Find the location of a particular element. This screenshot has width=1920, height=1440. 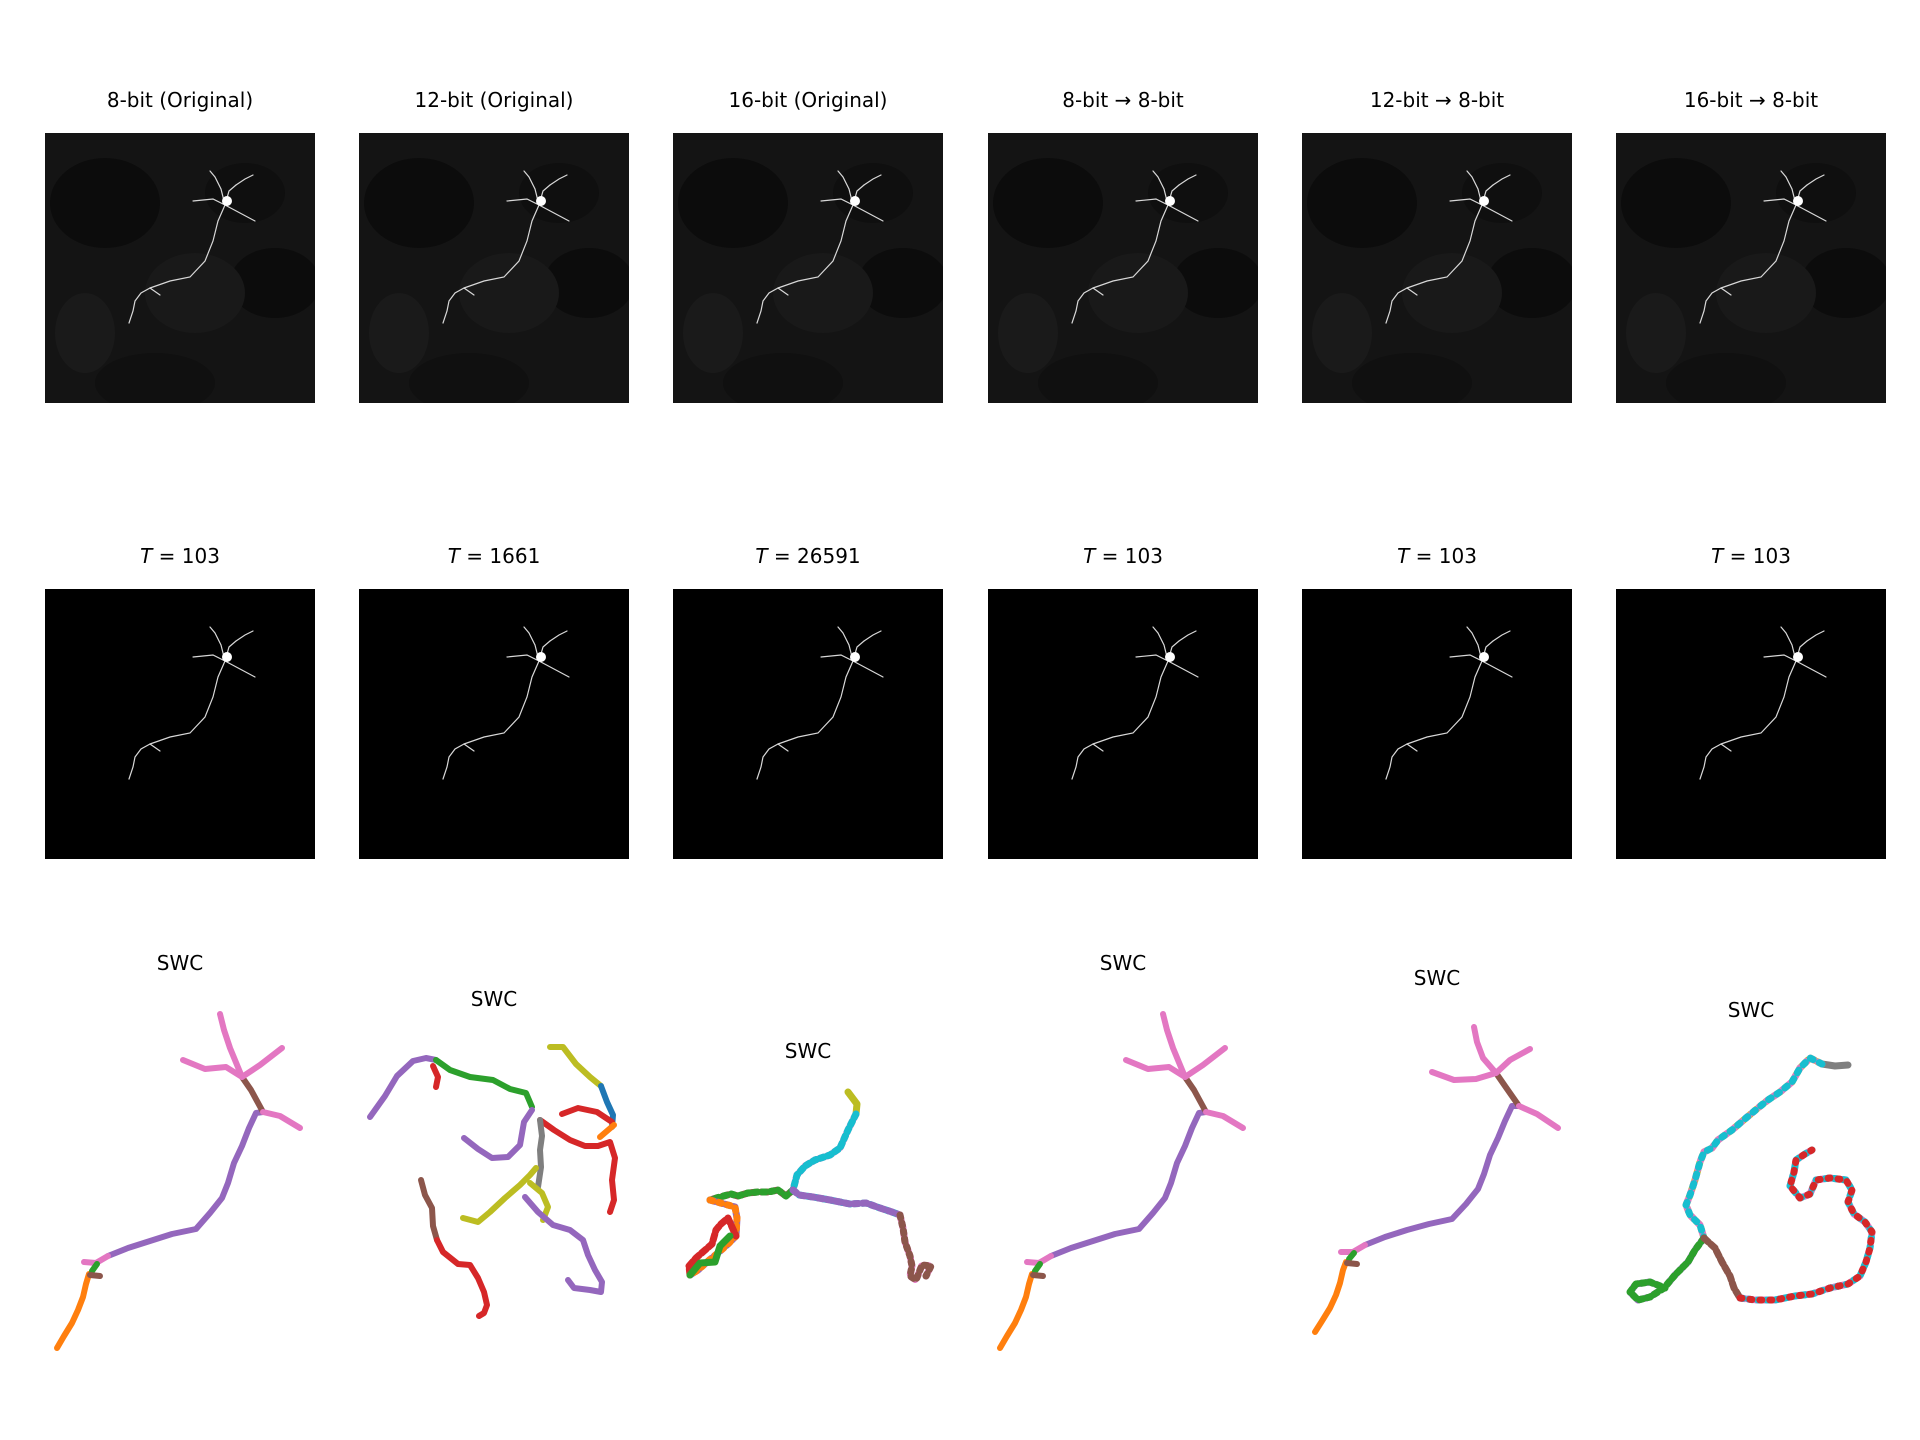

swc-title-6: SWC is located at coordinates (1751, 1010).